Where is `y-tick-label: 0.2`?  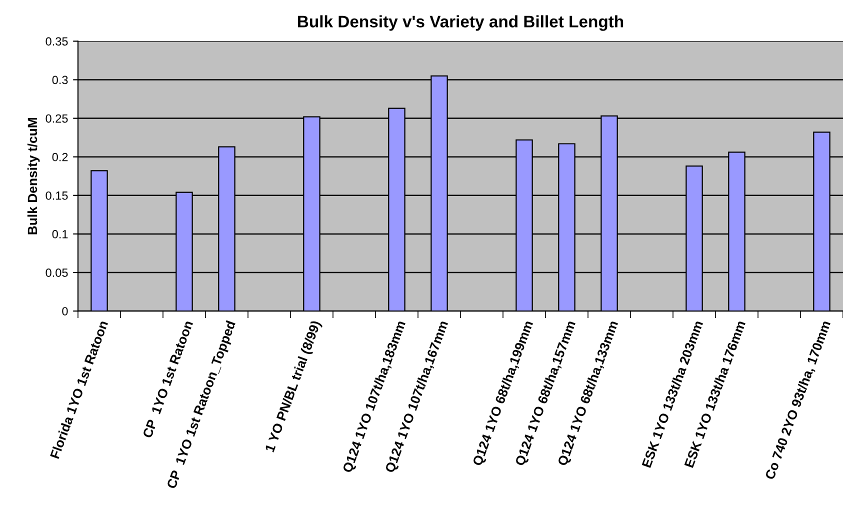
y-tick-label: 0.2 is located at coordinates (60, 157).